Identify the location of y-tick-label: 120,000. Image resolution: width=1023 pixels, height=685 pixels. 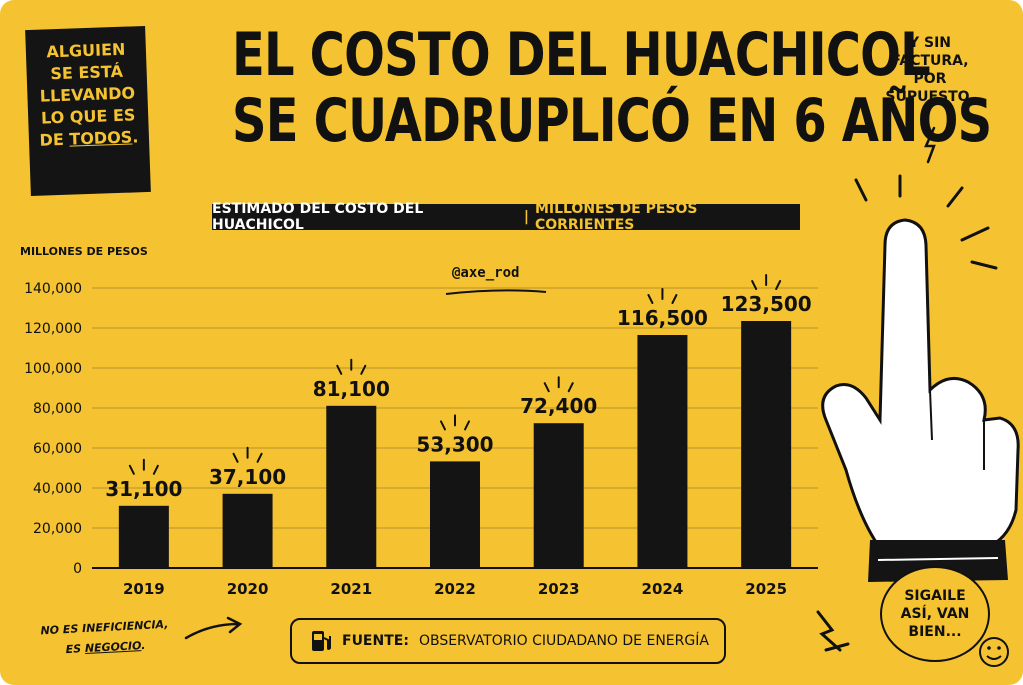
(53, 329).